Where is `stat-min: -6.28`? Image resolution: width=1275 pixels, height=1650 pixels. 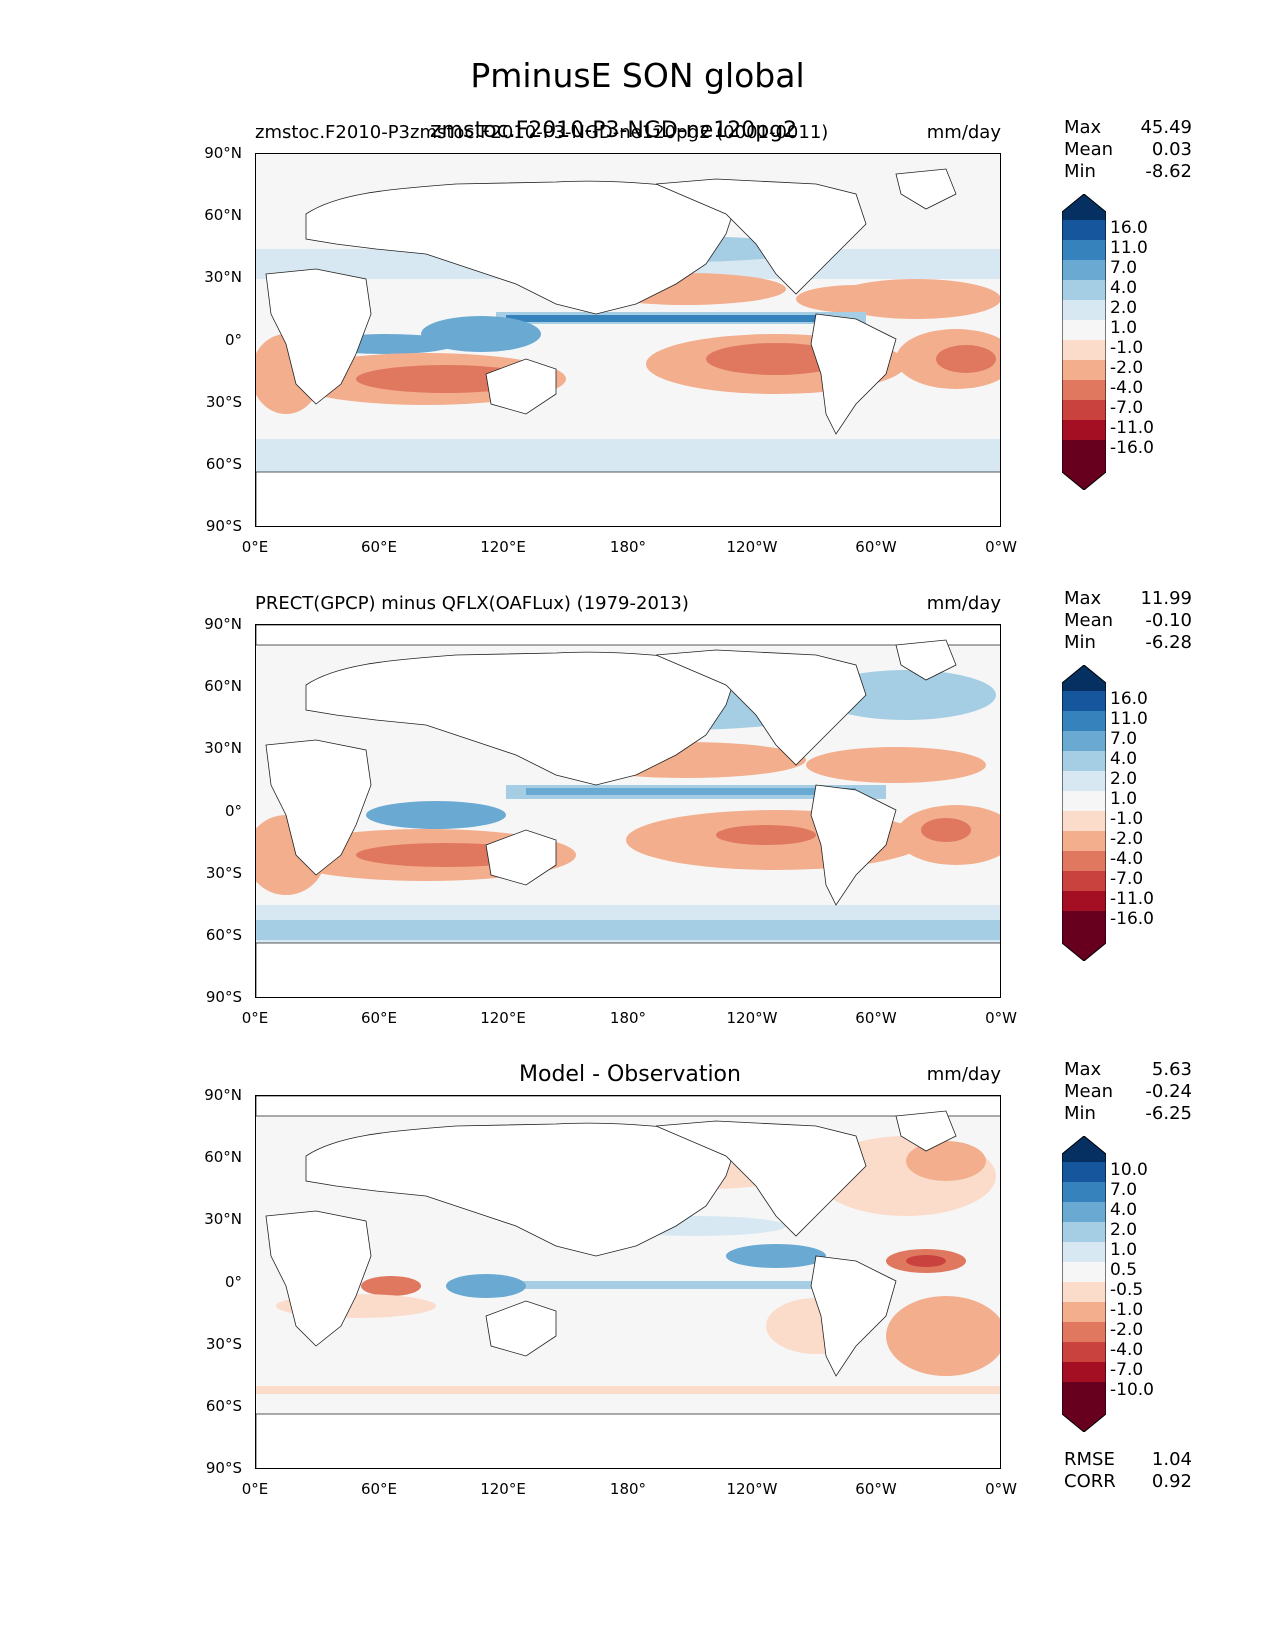
stat-min: -6.28 is located at coordinates (1168, 642).